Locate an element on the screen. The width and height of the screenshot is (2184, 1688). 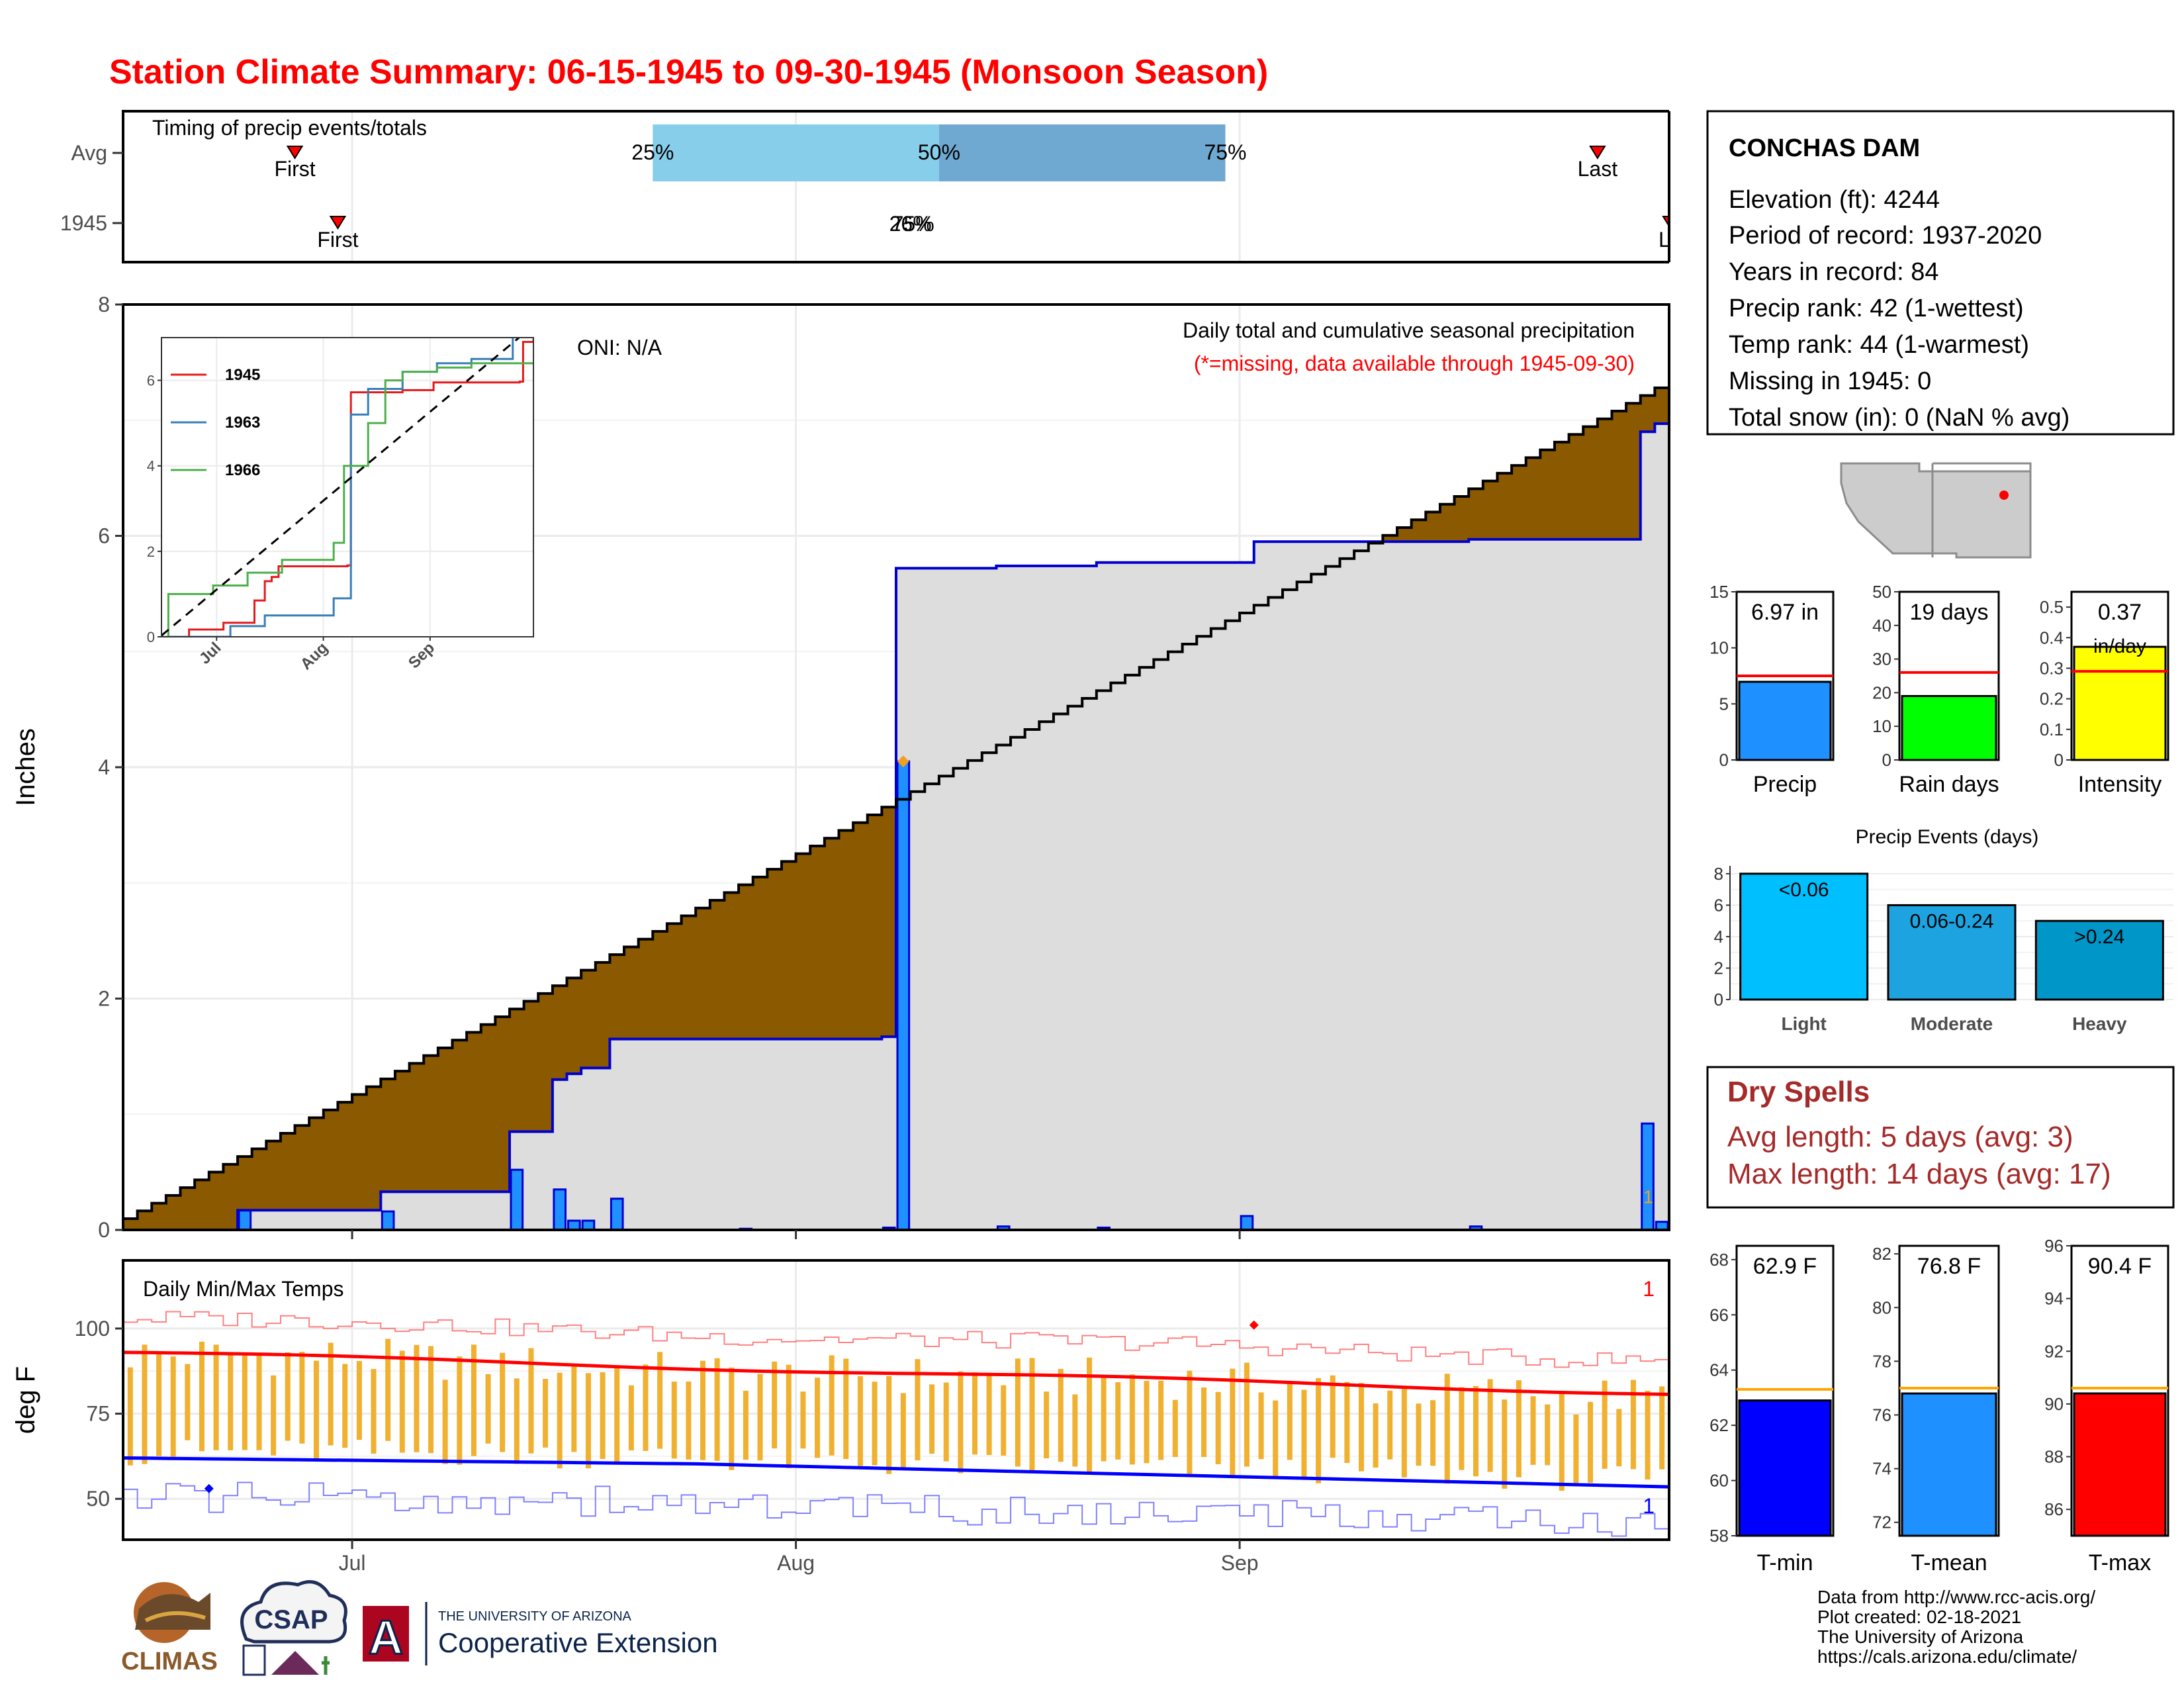
events-bar is located at coordinates (1804, 936).